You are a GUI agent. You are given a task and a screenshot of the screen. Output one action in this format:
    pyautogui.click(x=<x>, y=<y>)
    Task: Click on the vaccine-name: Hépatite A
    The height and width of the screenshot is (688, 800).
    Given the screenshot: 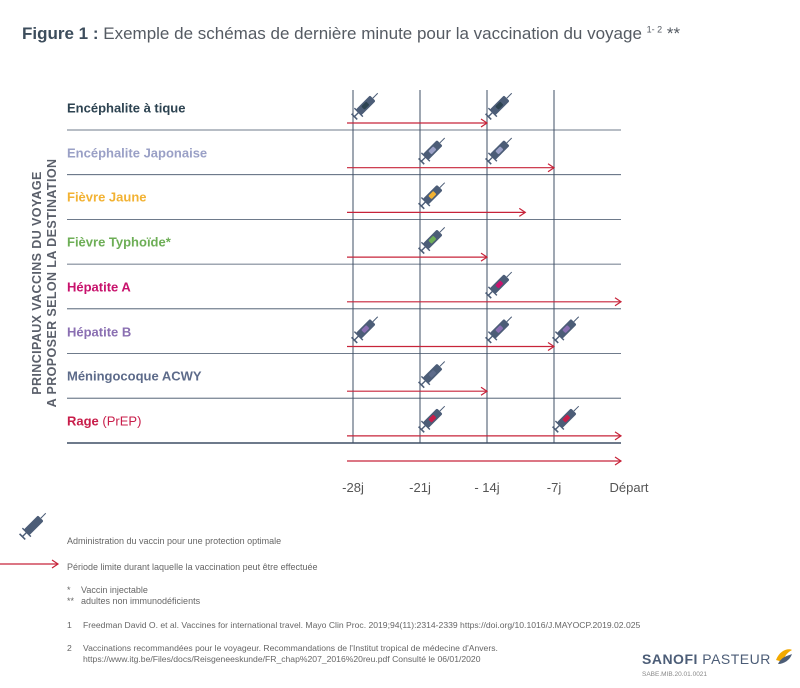 What is the action you would take?
    pyautogui.click(x=99, y=286)
    